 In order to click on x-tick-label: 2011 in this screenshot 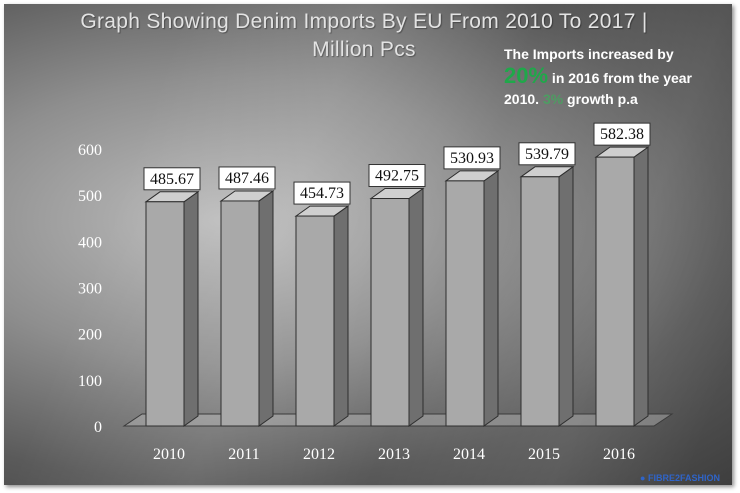, I will do `click(243, 454)`.